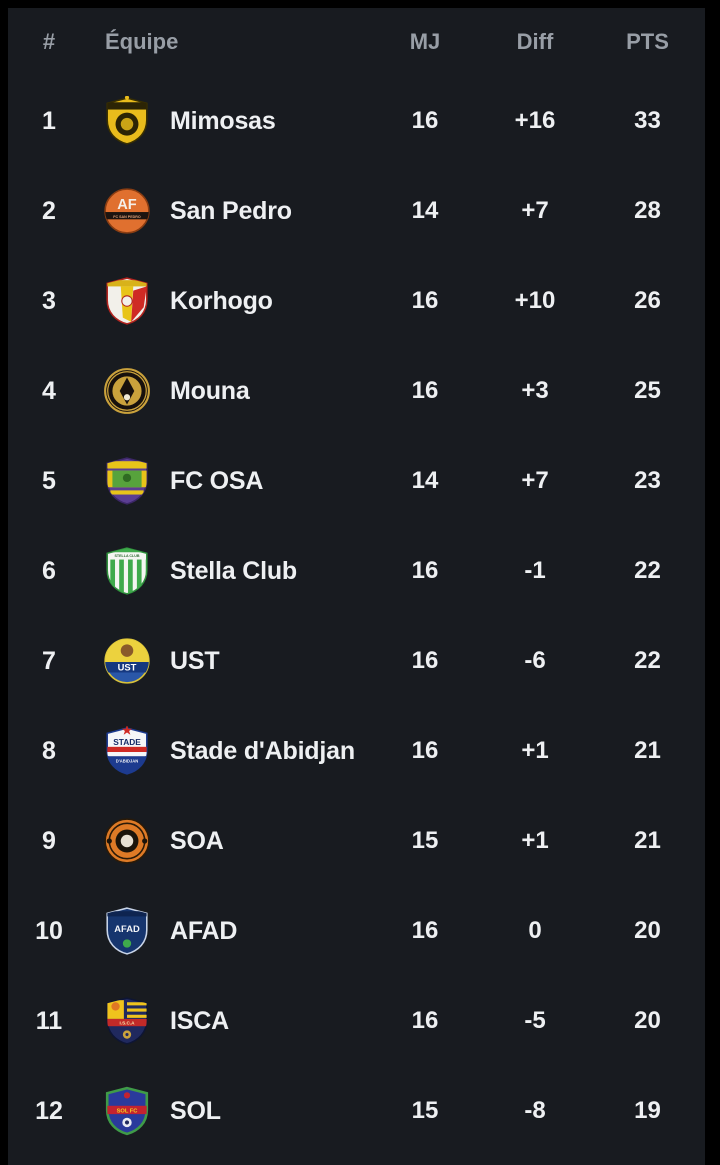 This screenshot has height=1165, width=720. I want to click on table-row: 11 I.S.C.A ISCA 16 -5 20, so click(356, 1021).